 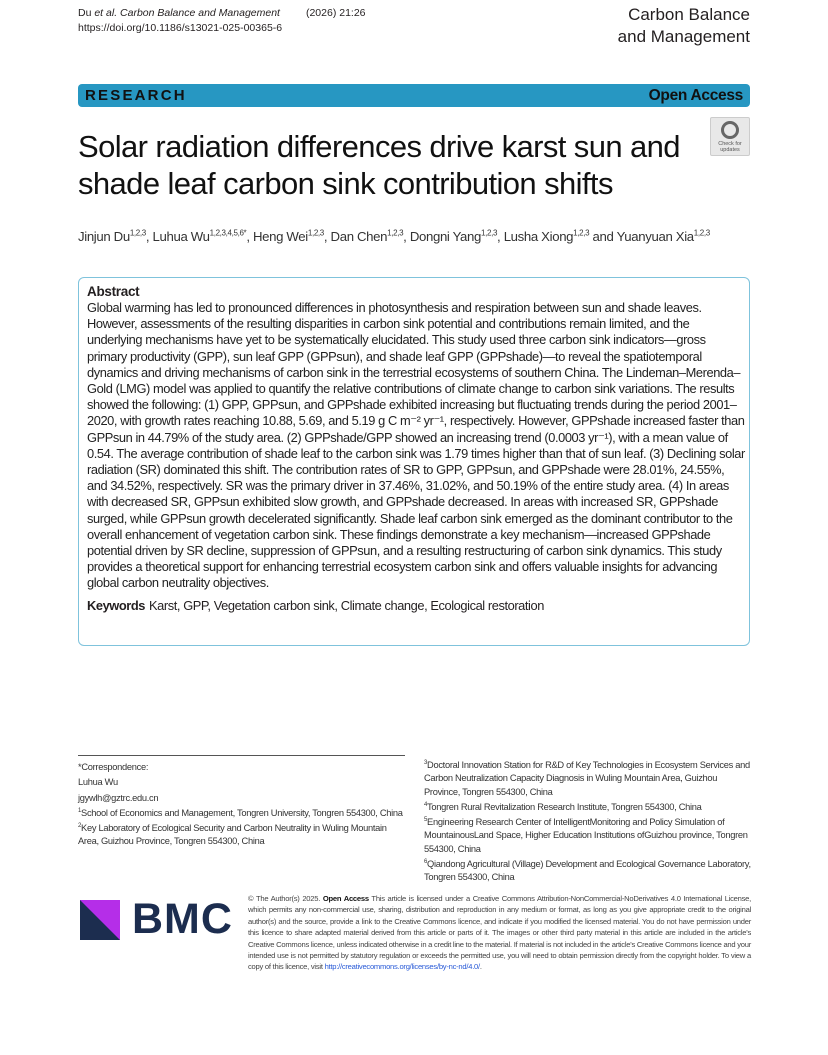 What do you see at coordinates (182, 919) in the screenshot?
I see `bmc-logo-text: BMC` at bounding box center [182, 919].